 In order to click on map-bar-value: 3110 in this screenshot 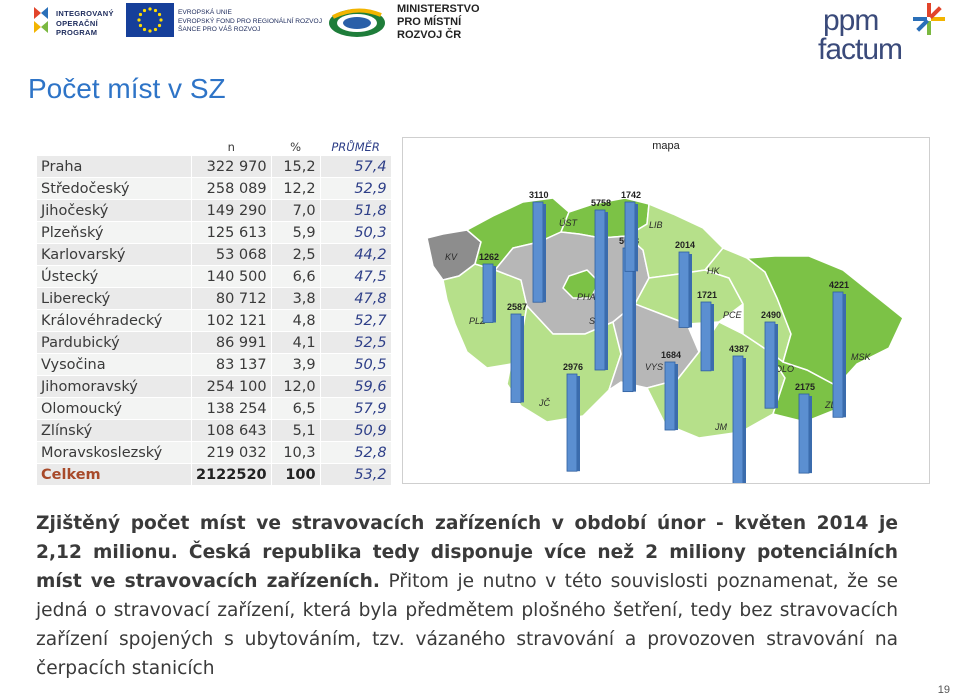, I will do `click(539, 195)`.